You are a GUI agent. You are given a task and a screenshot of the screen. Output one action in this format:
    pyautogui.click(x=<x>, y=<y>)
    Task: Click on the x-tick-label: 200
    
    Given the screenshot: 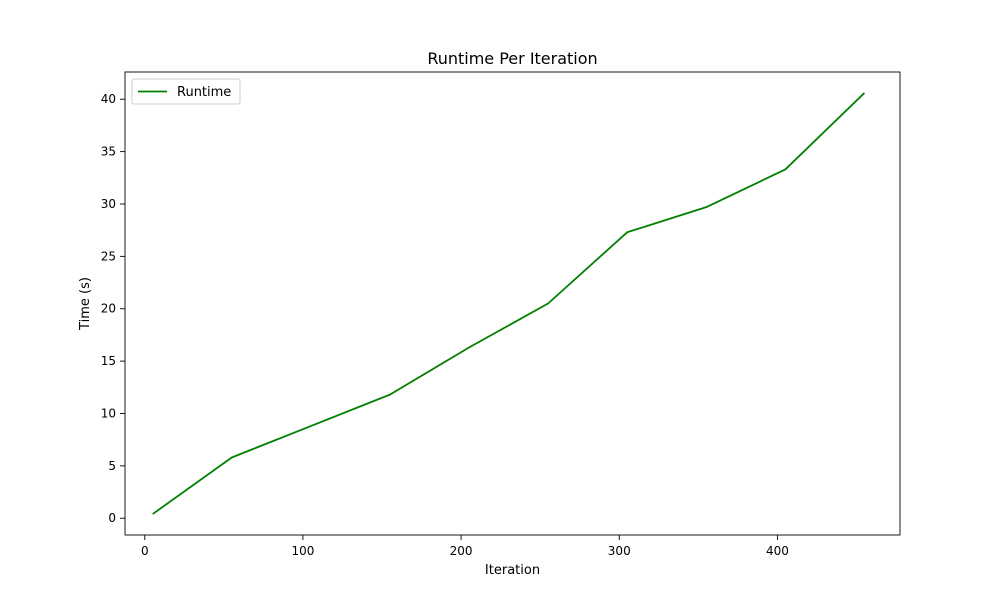 What is the action you would take?
    pyautogui.click(x=461, y=551)
    